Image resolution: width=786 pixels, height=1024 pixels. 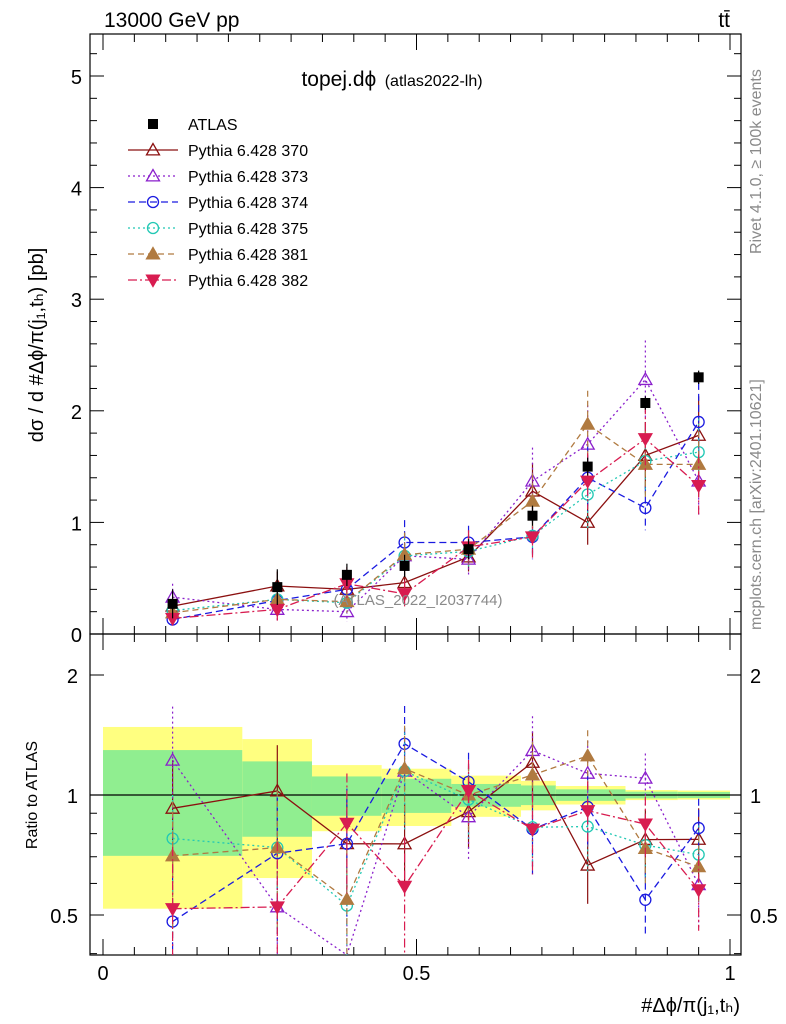 What do you see at coordinates (248, 229) in the screenshot?
I see `legend-label: Pythia 6.428 375` at bounding box center [248, 229].